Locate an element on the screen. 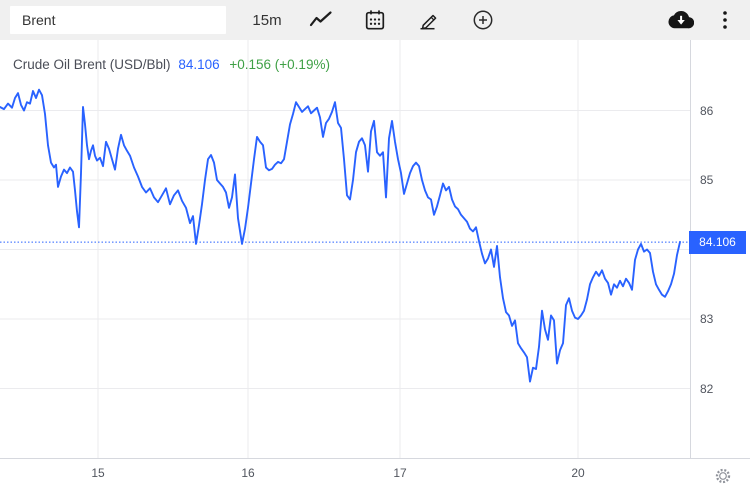 The width and height of the screenshot is (750, 493). symbol-title: Crude Oil Brent (USD/Bbl) is located at coordinates (92, 64).